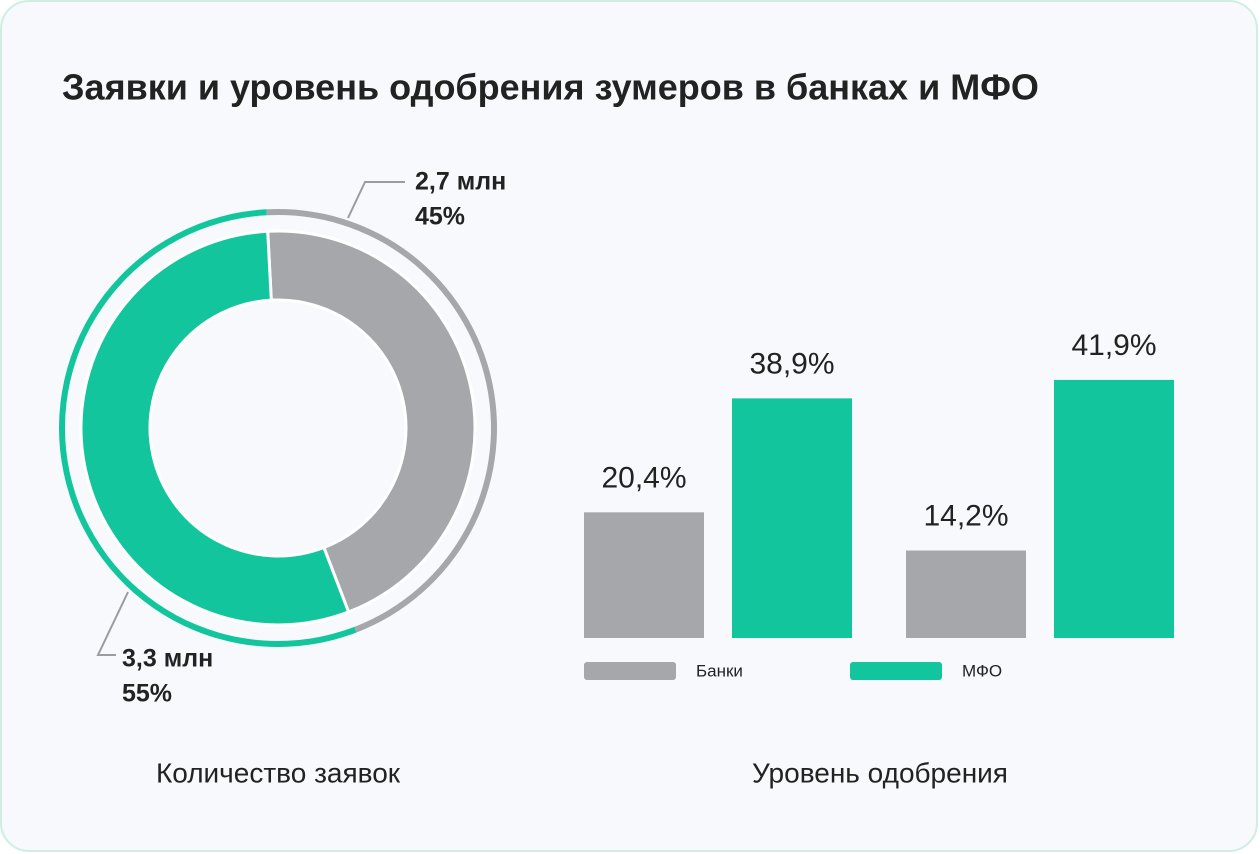 This screenshot has height=854, width=1260. Describe the element at coordinates (278, 772) in the screenshot. I see `chart-caption: Количество заявок` at that location.